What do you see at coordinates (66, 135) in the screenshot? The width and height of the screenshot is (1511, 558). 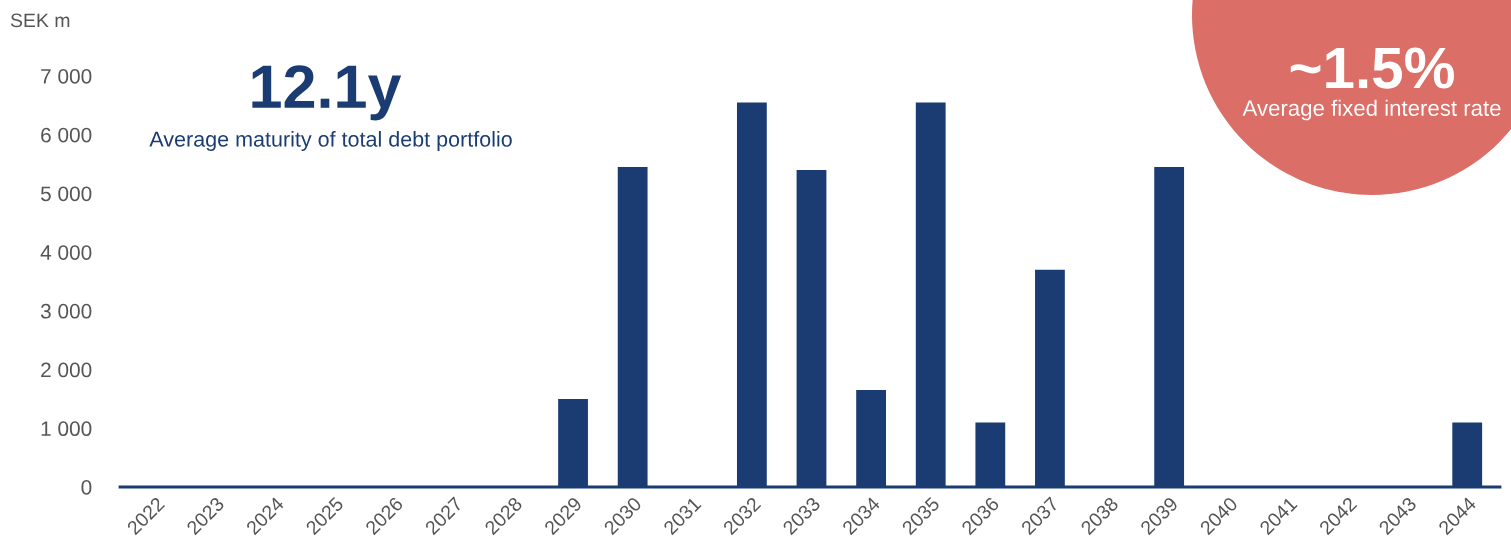 I see `y-tick-label: 6 000` at bounding box center [66, 135].